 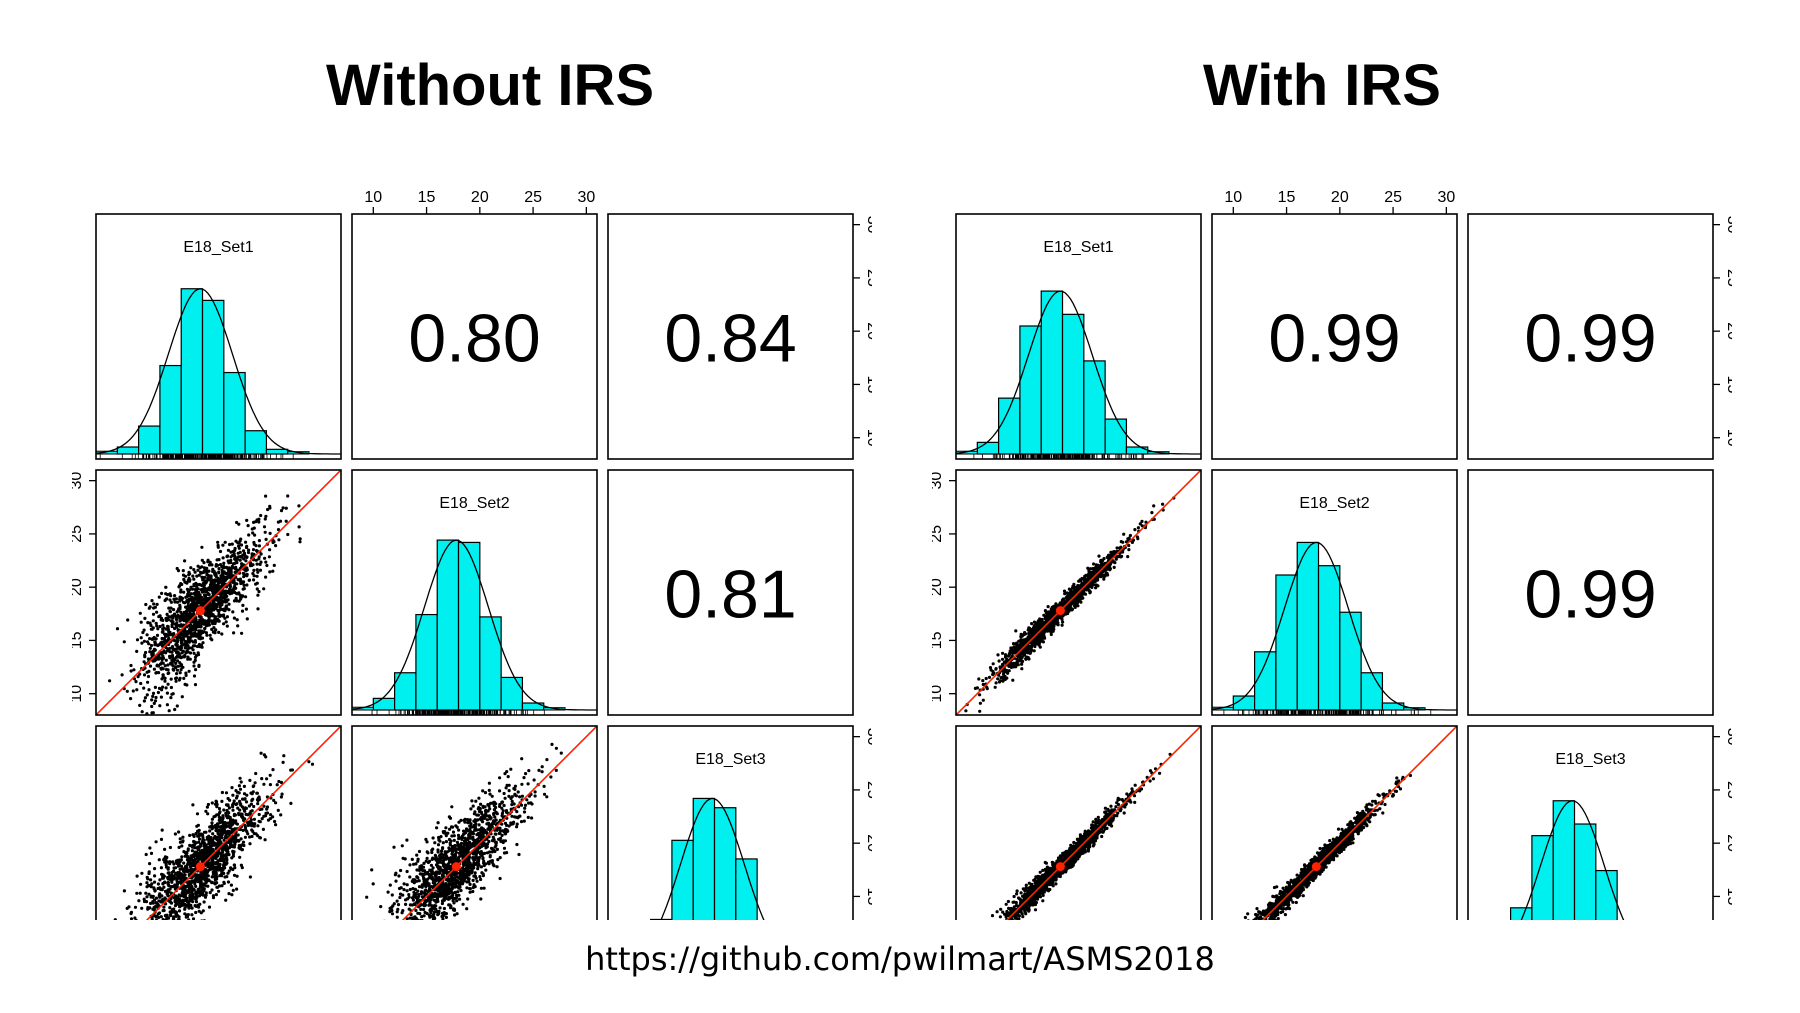 I want to click on axis-tick-label: 10, so click(x=373, y=197).